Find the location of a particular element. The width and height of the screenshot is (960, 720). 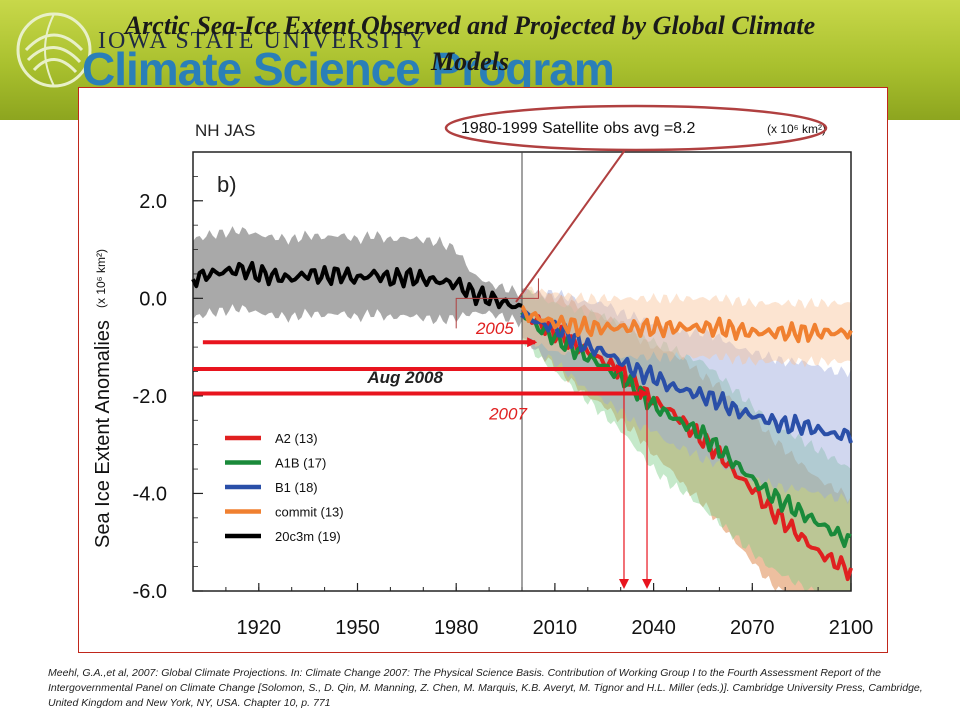

satellite-note: 1980-1999 Satellite obs avg =8.2 is located at coordinates (578, 128).